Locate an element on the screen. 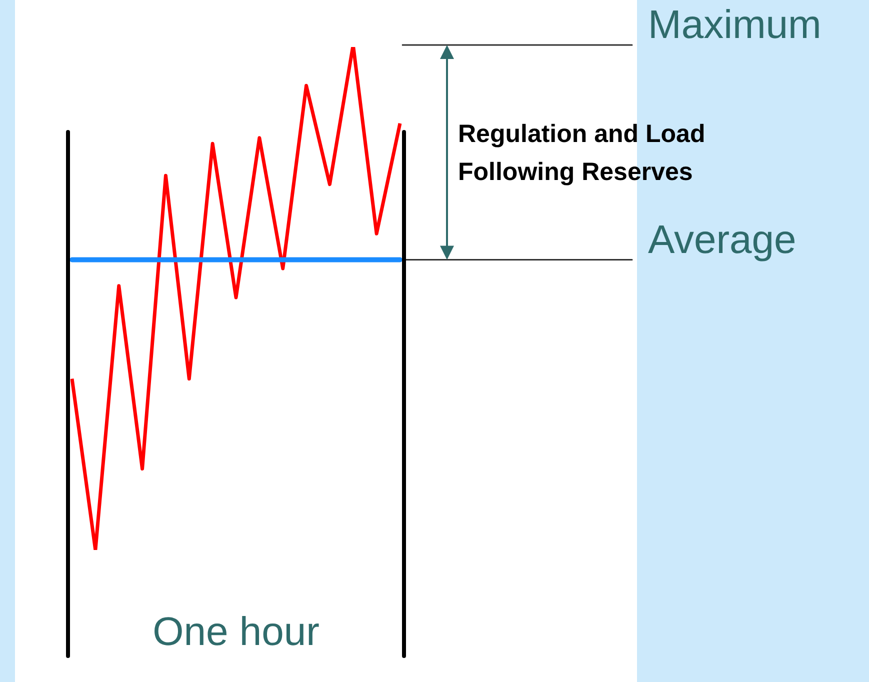 This screenshot has width=869, height=682. x-axis-title: One hour is located at coordinates (236, 632).